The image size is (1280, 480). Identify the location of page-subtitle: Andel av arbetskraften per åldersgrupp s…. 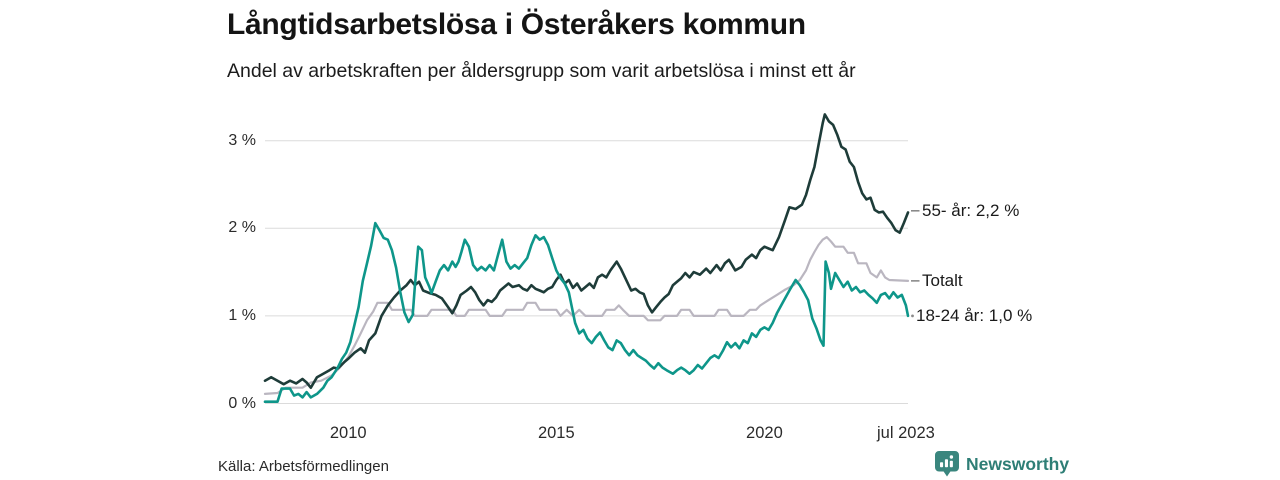
(541, 71).